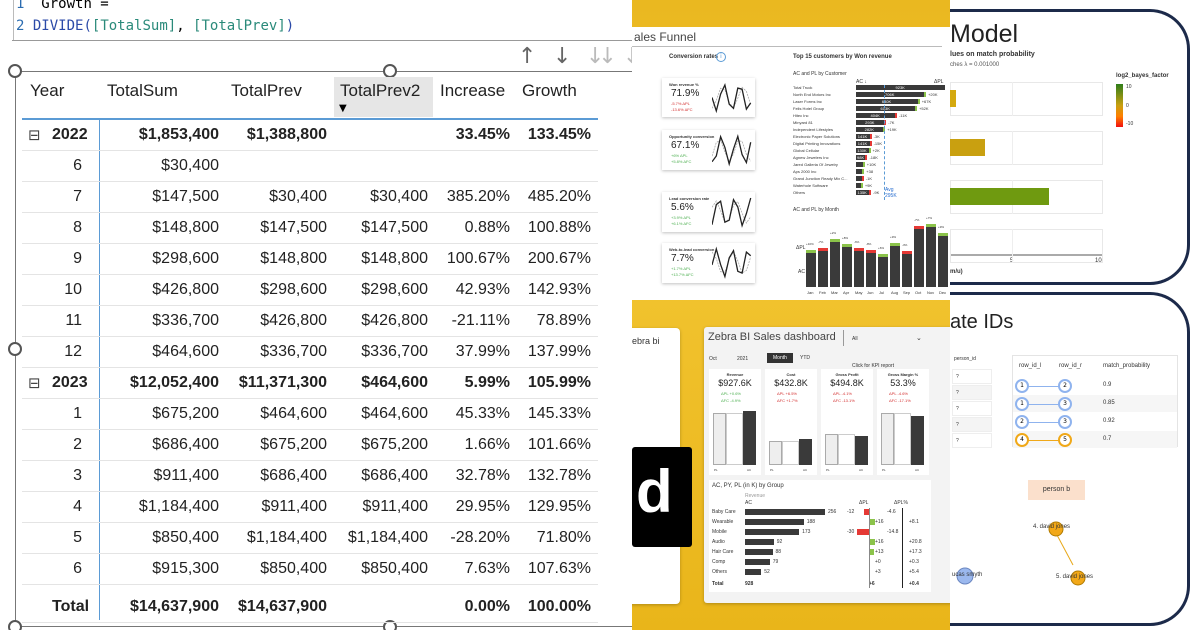 The image size is (1200, 630). Describe the element at coordinates (743, 359) in the screenshot. I see `year-select: 2021` at that location.